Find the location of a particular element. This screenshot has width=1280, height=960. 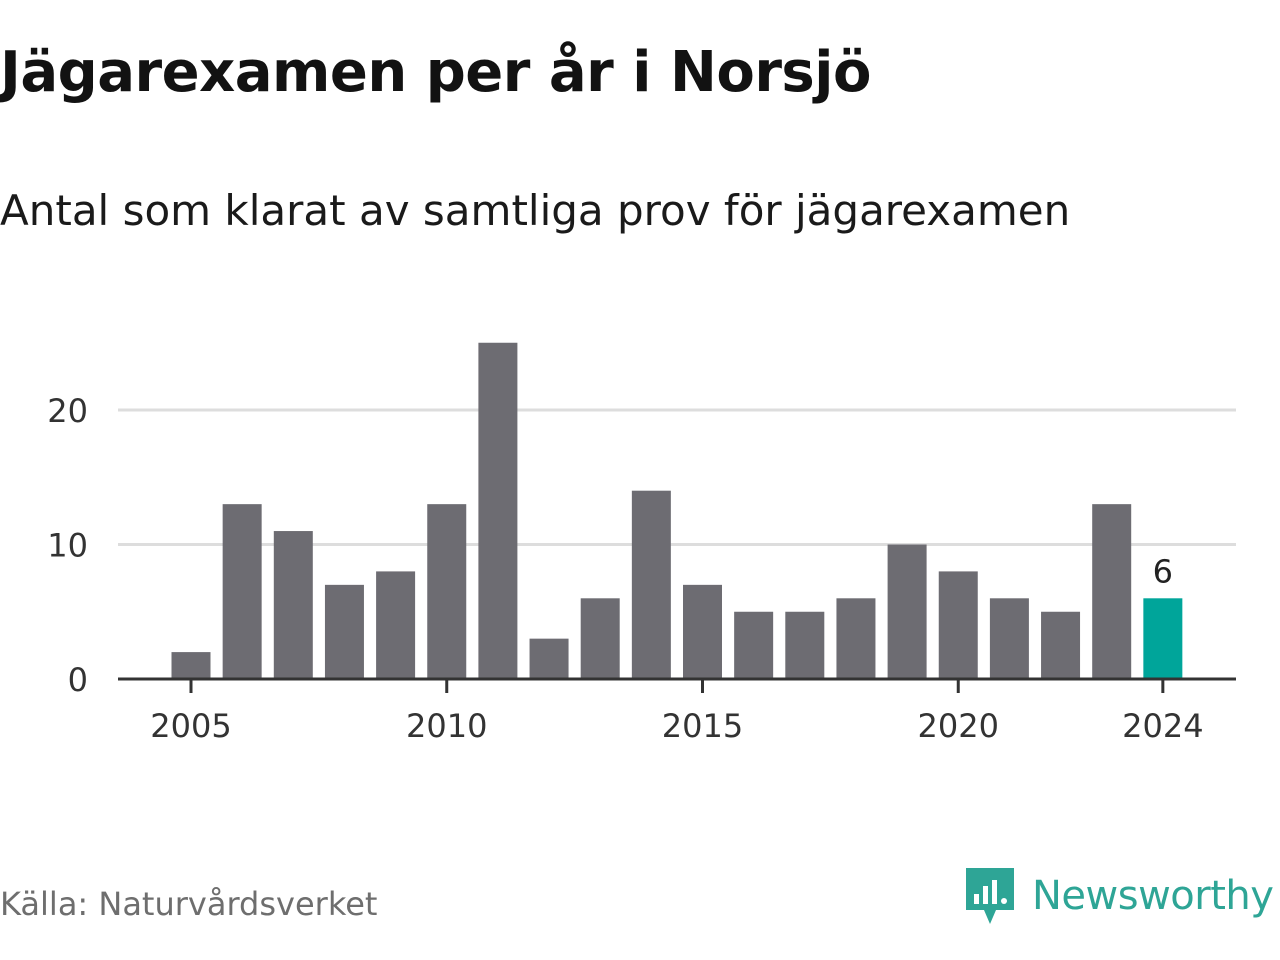

bar-2009 is located at coordinates (396, 625).